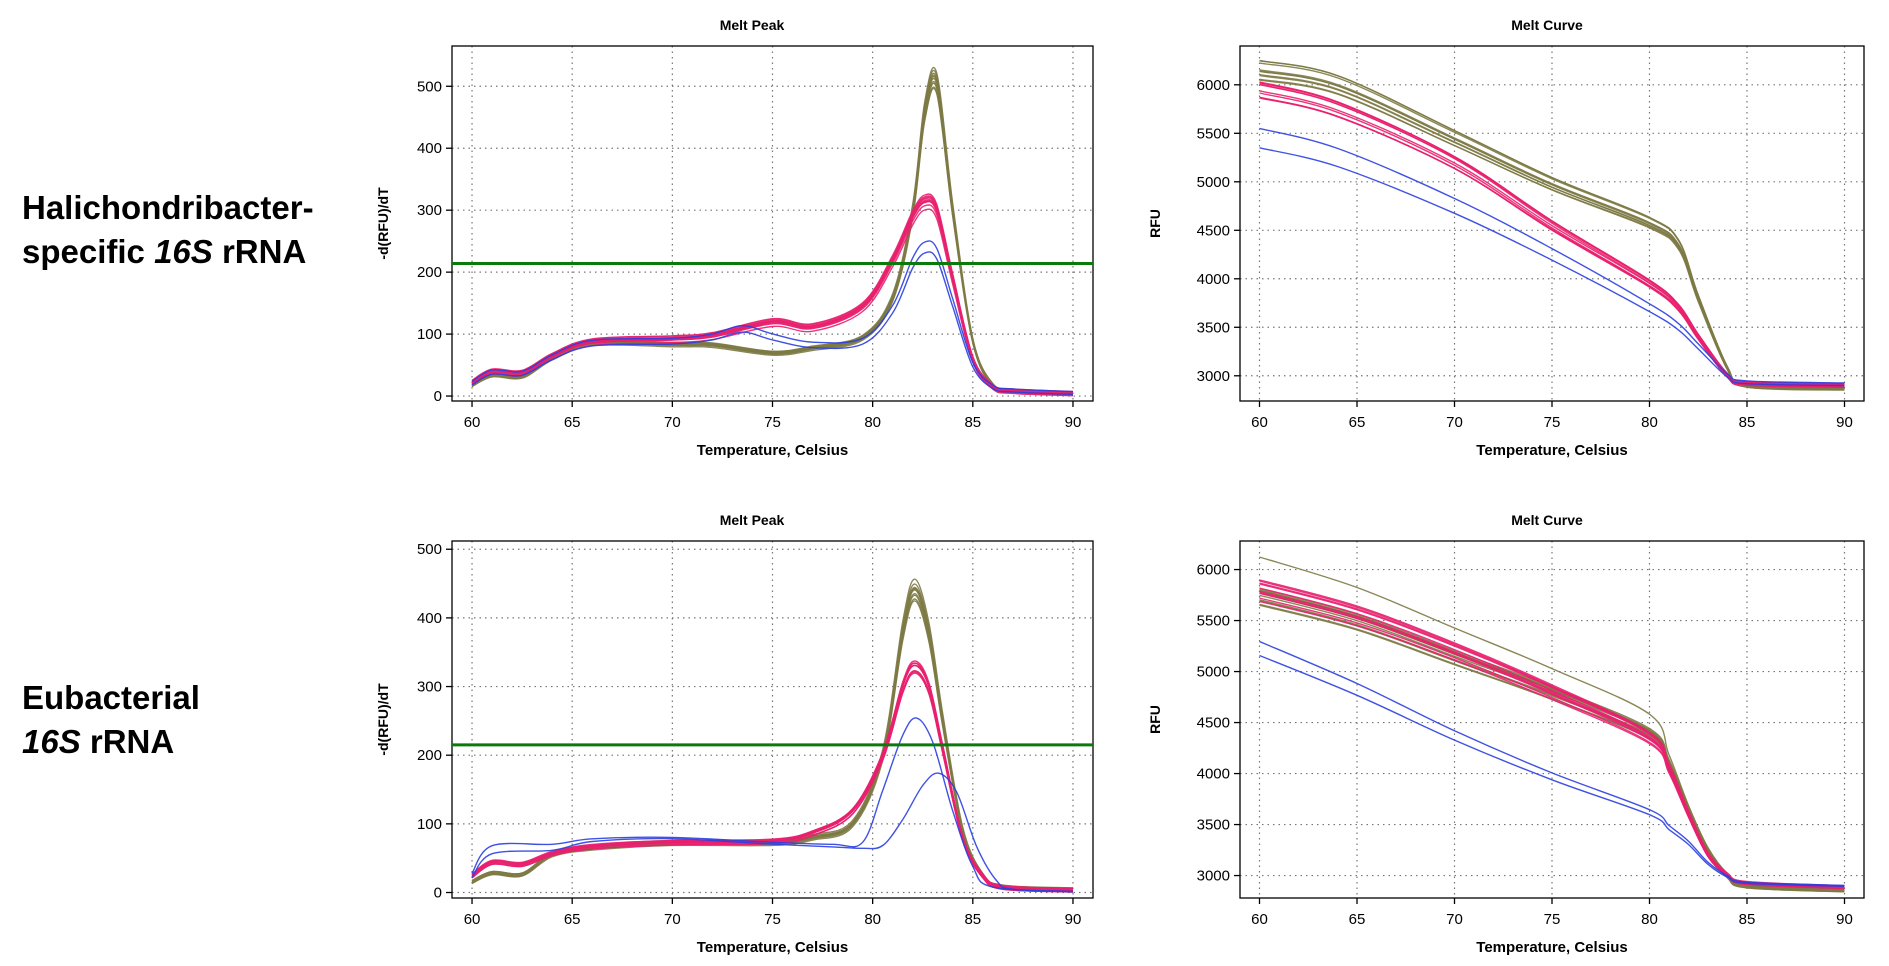 Image resolution: width=1889 pixels, height=966 pixels. I want to click on row-label-line1: Halichondribacter-, so click(168, 207).